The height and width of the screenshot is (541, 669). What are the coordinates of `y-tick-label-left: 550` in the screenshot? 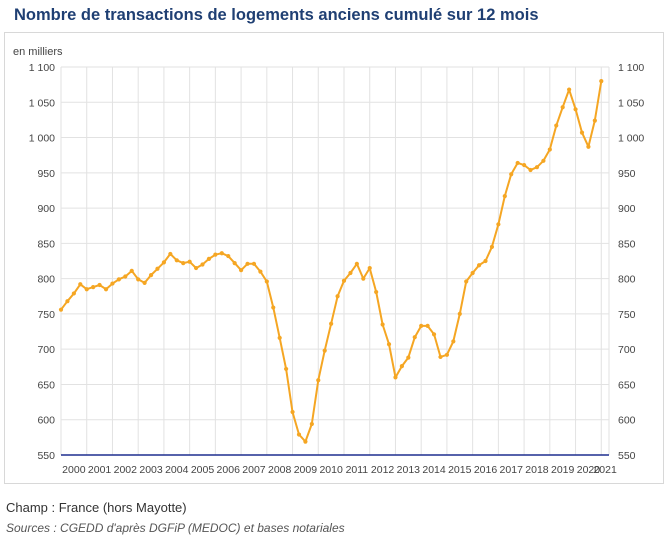 It's located at (46, 456).